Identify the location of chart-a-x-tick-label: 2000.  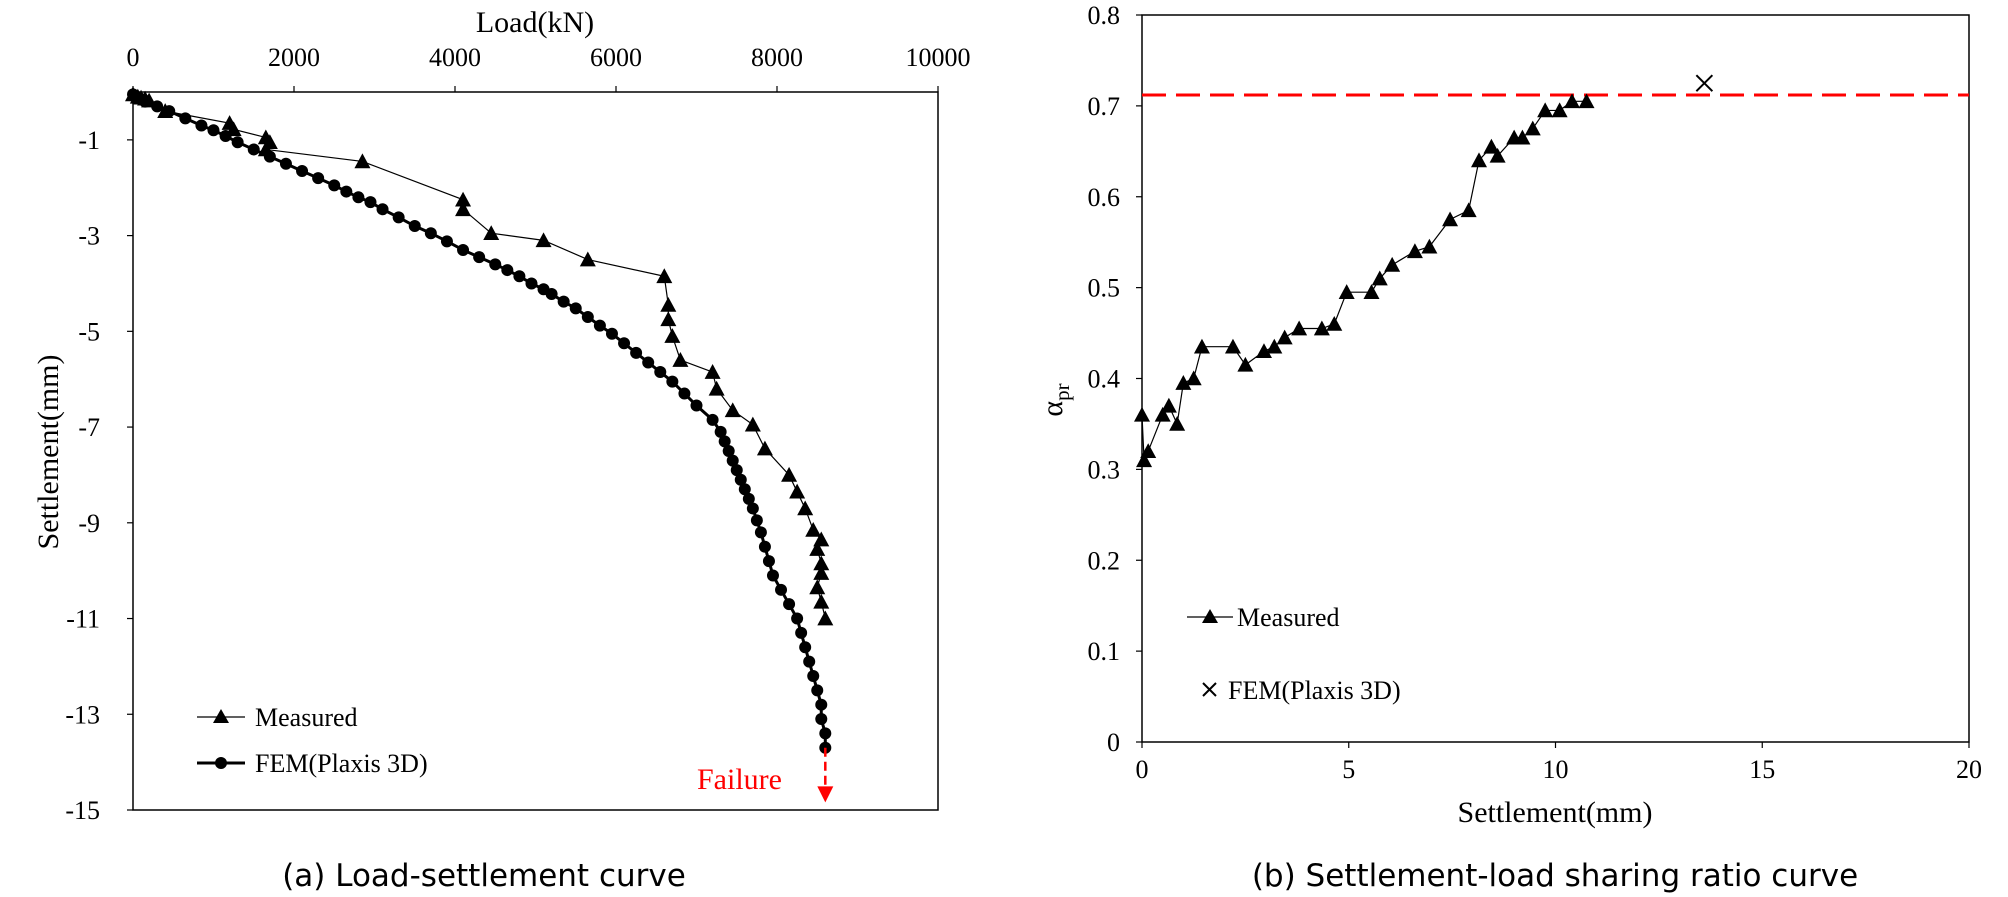
(294, 57).